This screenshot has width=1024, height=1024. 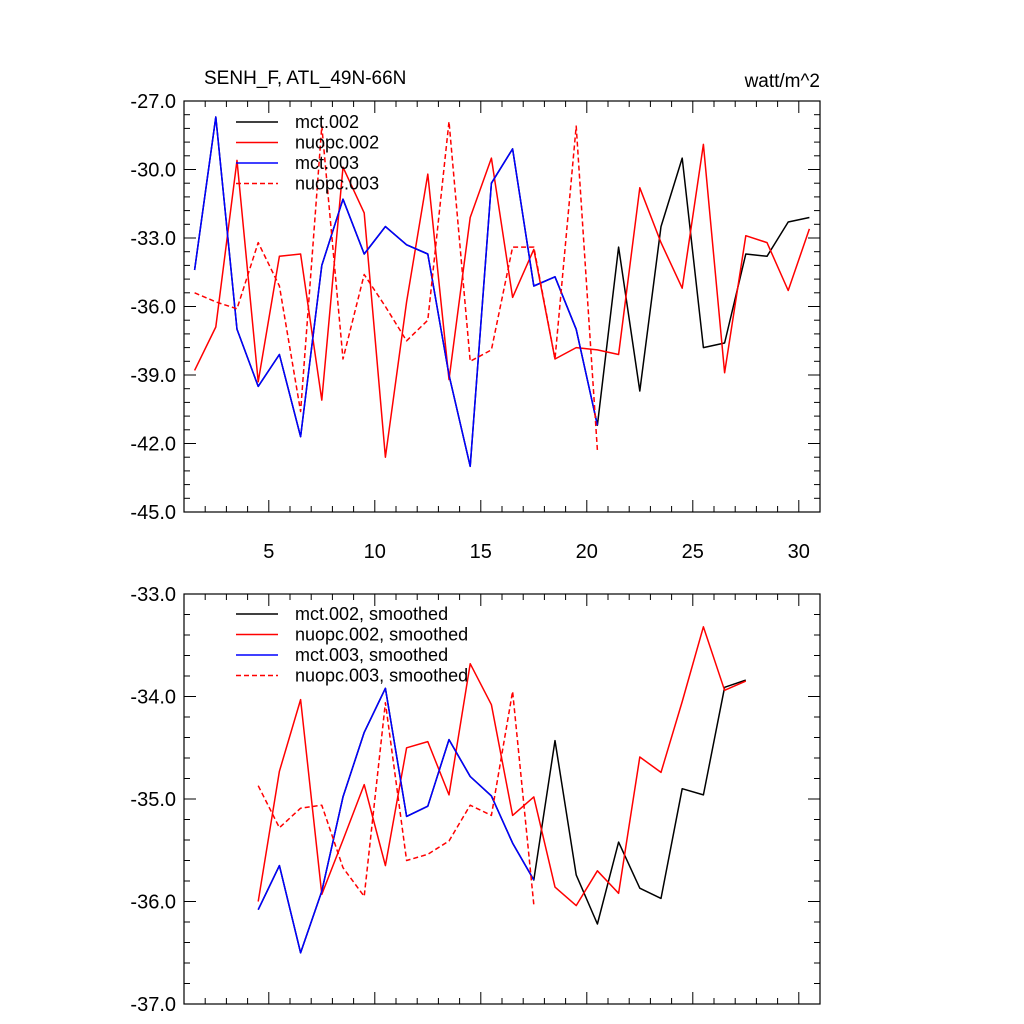 What do you see at coordinates (268, 552) in the screenshot?
I see `x-tick-label: 5` at bounding box center [268, 552].